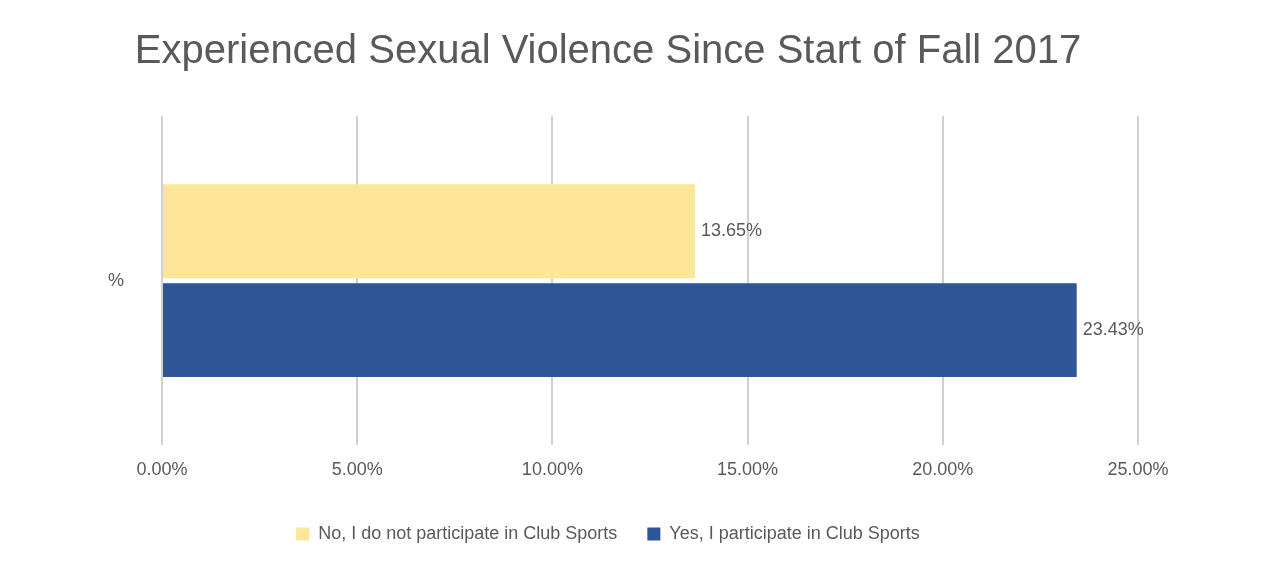  I want to click on x-tick-label: 25.00%, so click(1138, 469).